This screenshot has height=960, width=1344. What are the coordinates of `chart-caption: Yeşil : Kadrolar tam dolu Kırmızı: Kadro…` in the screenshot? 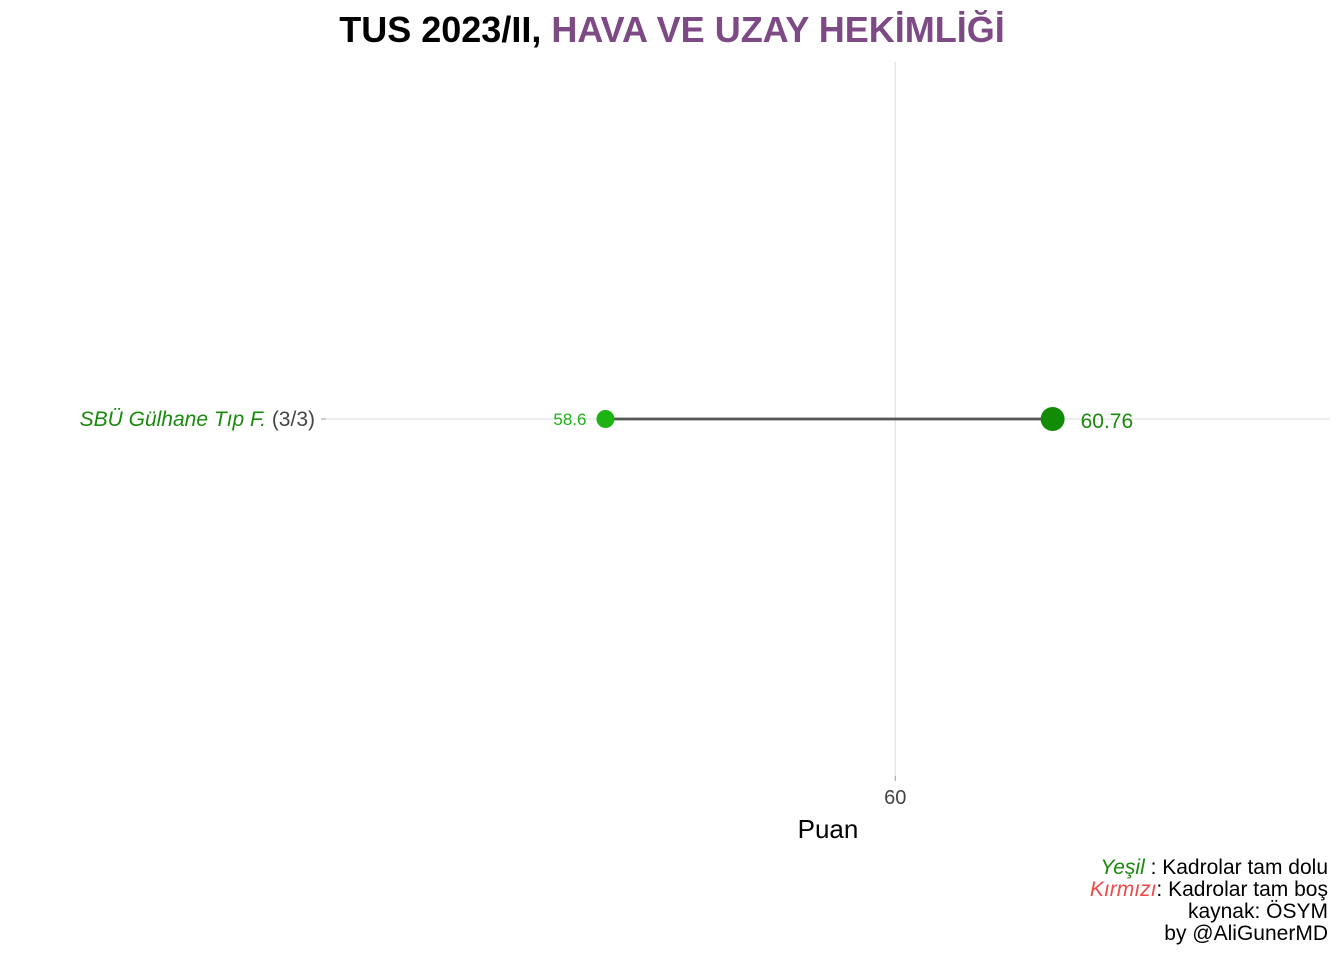 It's located at (1209, 901).